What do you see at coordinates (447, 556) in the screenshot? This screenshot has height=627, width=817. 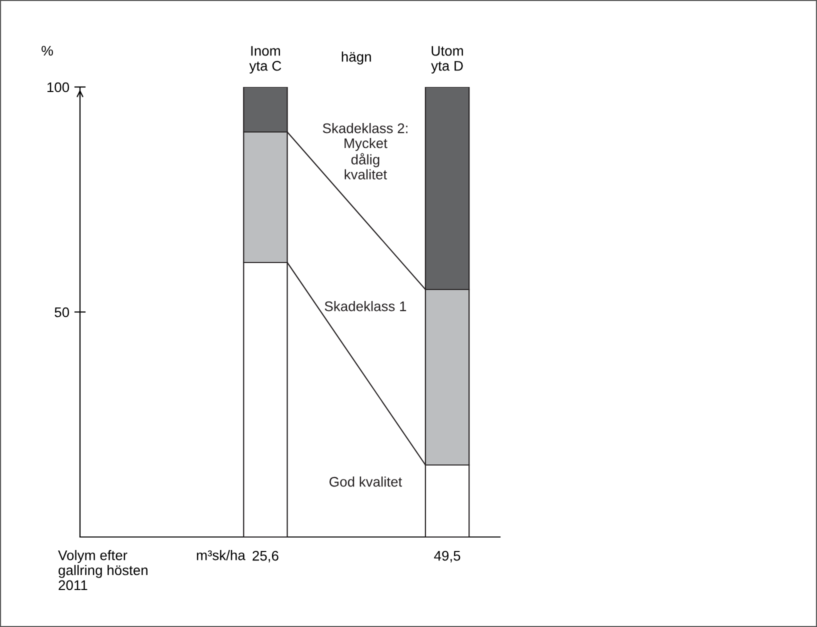 I see `text: 49,5` at bounding box center [447, 556].